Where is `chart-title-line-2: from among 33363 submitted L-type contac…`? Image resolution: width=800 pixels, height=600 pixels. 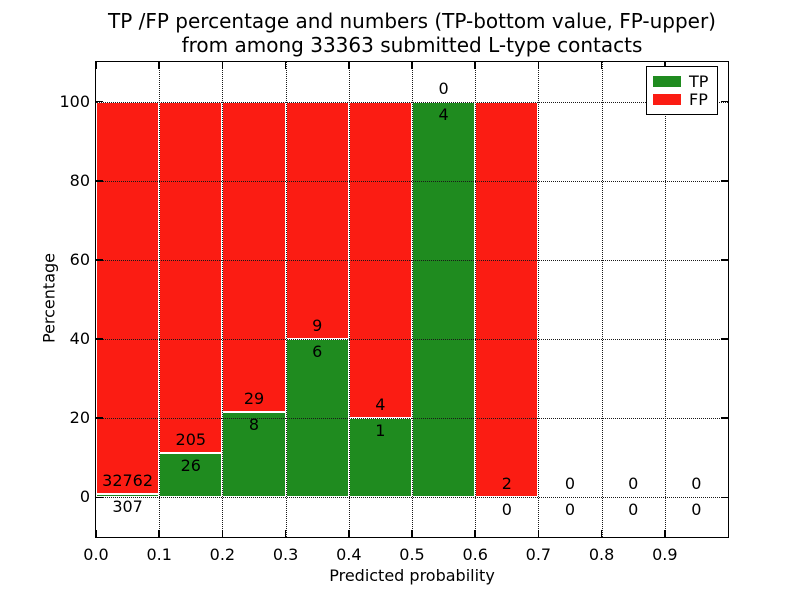 chart-title-line-2: from among 33363 submitted L-type contac… is located at coordinates (412, 45).